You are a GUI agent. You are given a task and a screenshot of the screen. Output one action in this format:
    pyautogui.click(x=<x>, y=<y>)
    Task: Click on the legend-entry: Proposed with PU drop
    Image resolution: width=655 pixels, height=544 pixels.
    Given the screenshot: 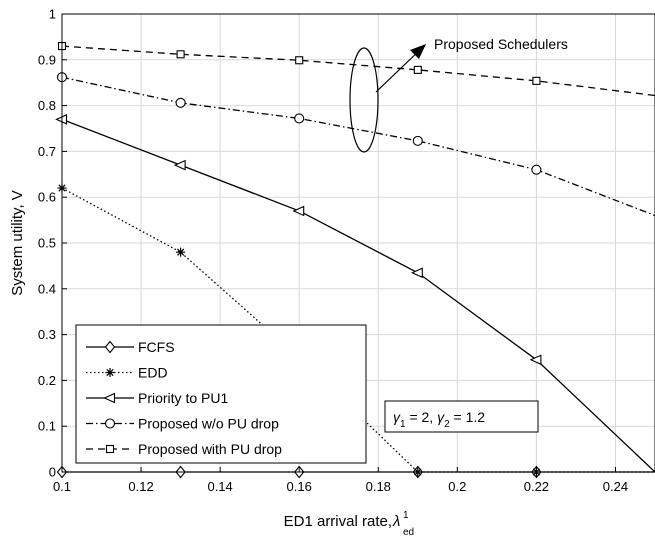 What is the action you would take?
    pyautogui.click(x=184, y=449)
    